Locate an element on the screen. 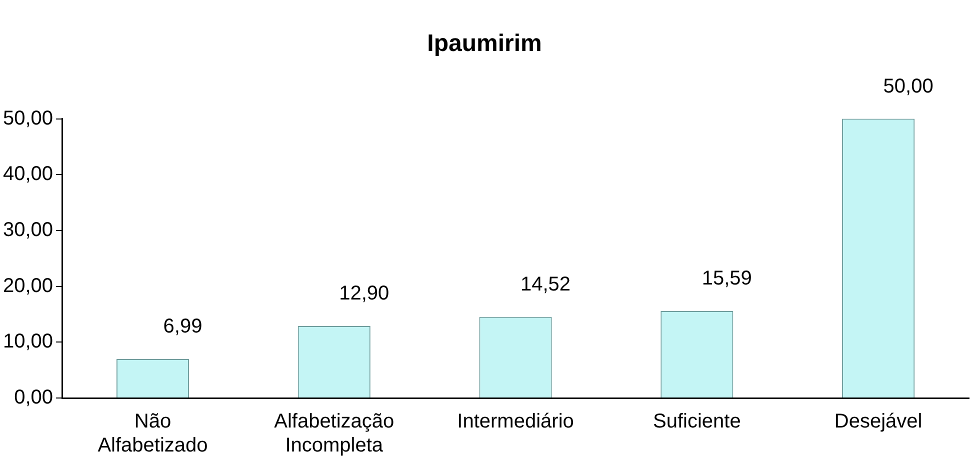 This screenshot has width=979, height=462. chart-title: Ipaumirim is located at coordinates (484, 44).